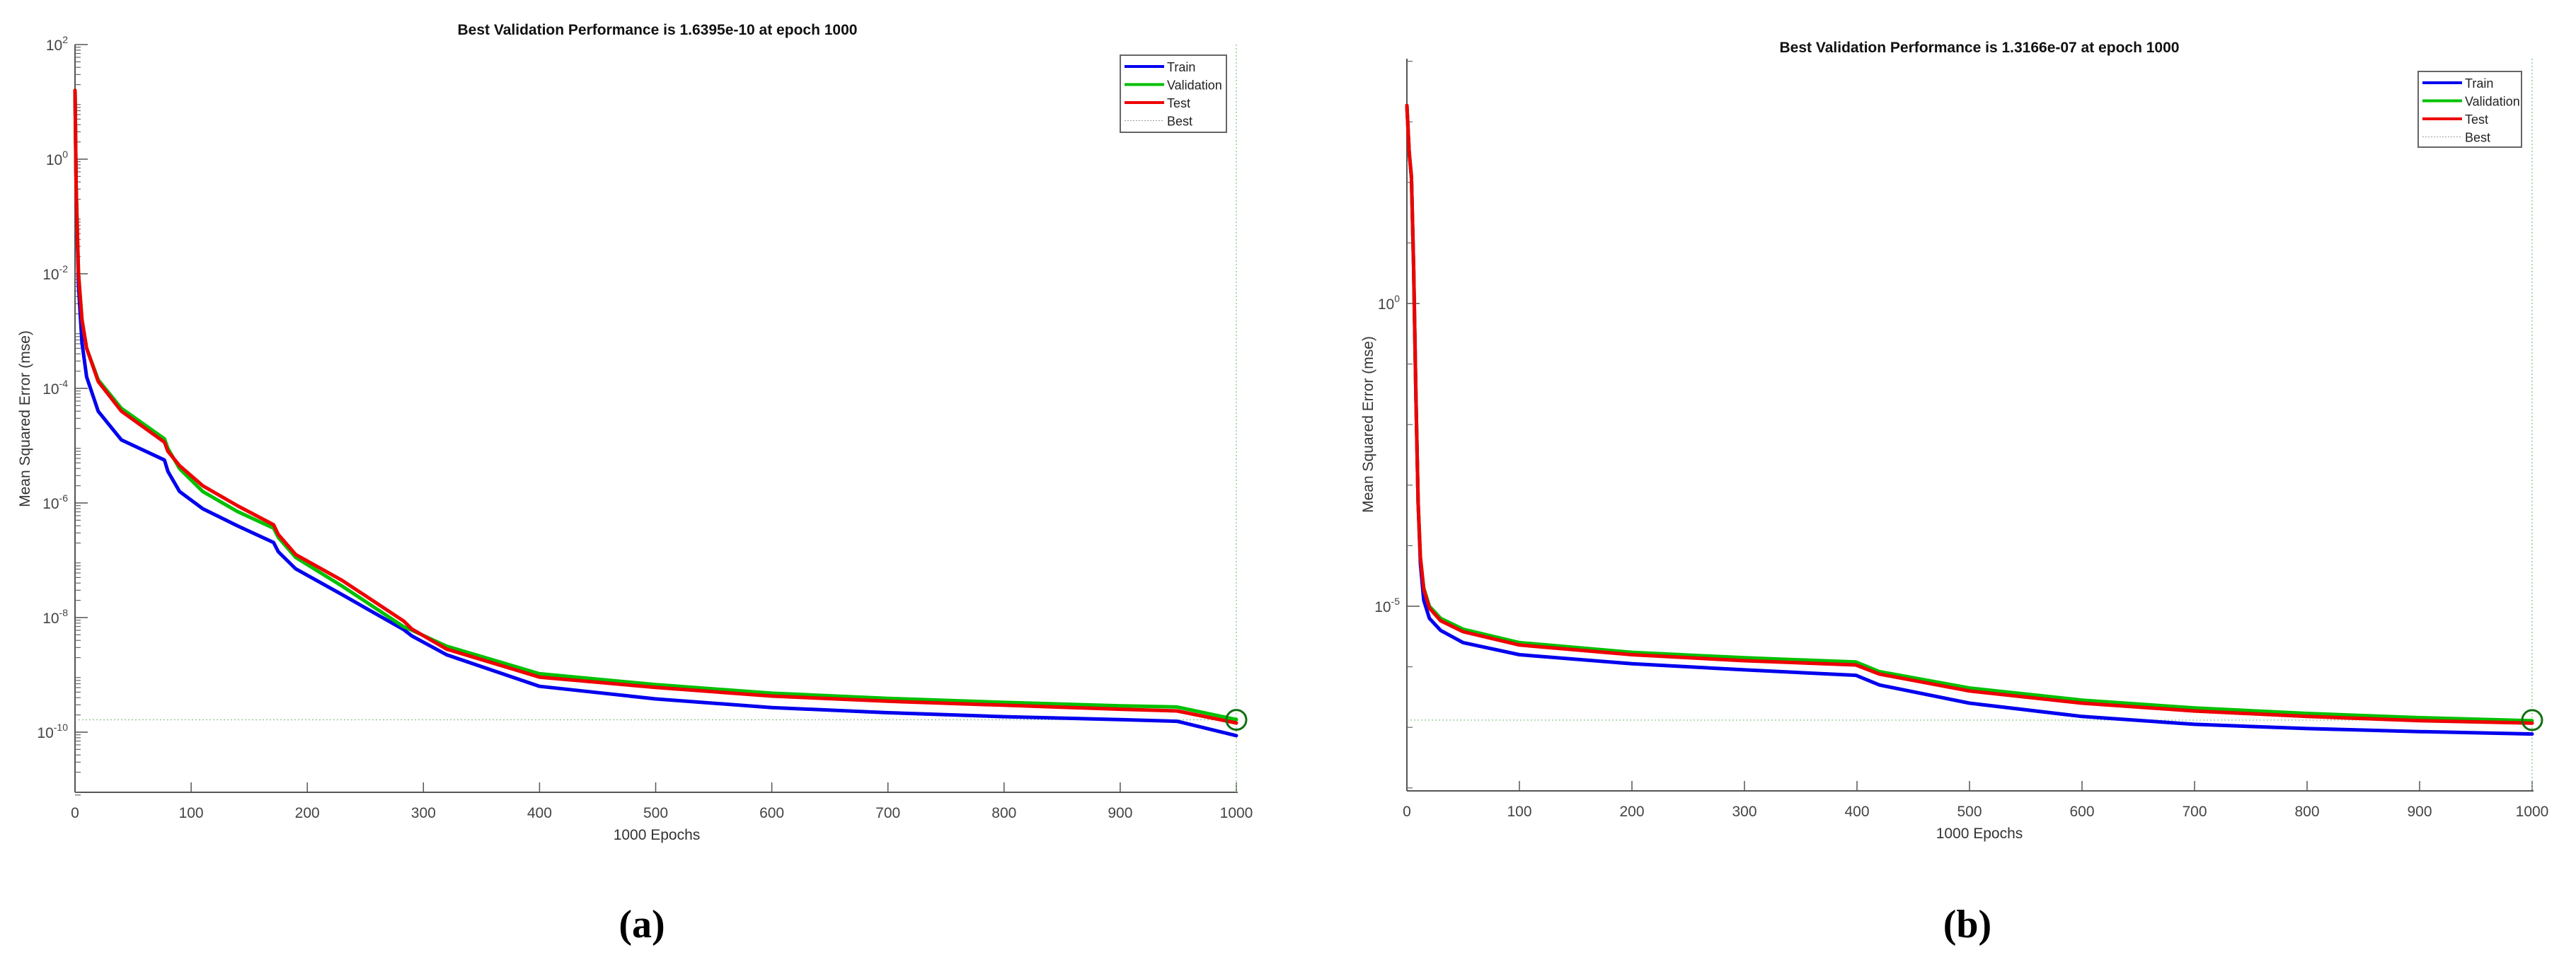 This screenshot has width=2576, height=955. Describe the element at coordinates (1980, 834) in the screenshot. I see `chart-b-x-axis-label: 1000 Epochs` at that location.